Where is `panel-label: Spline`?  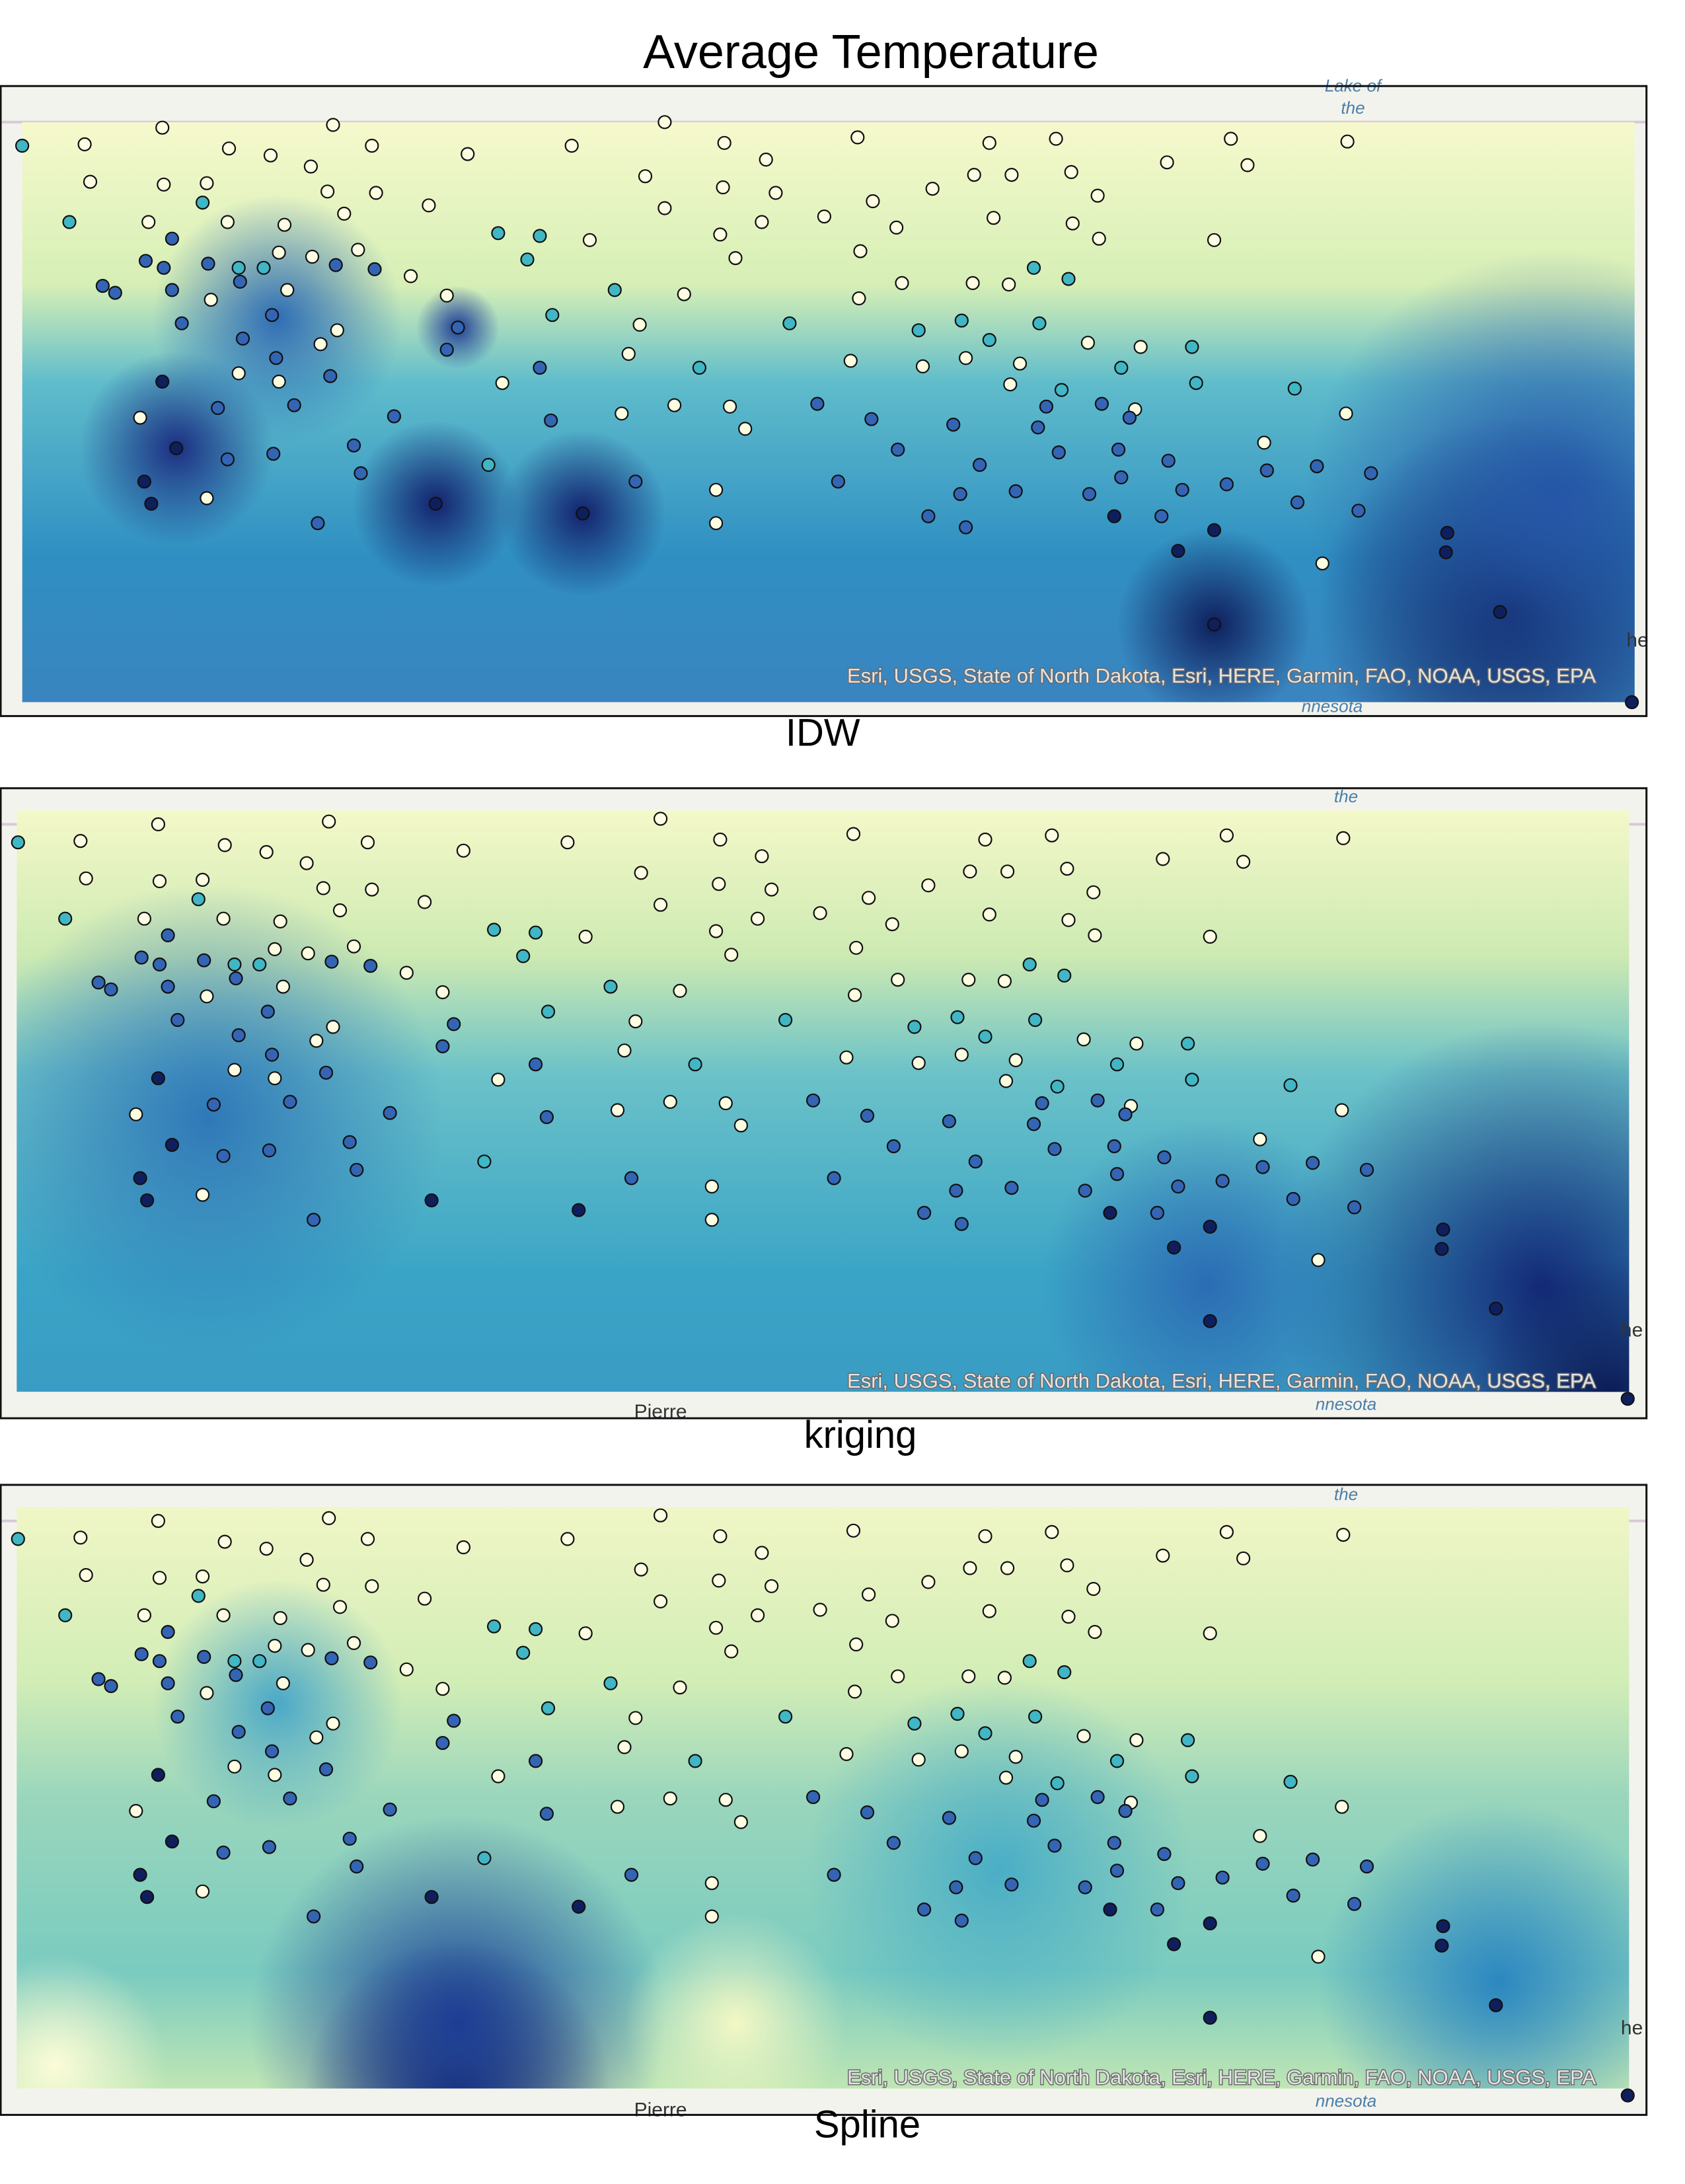 panel-label: Spline is located at coordinates (867, 2124).